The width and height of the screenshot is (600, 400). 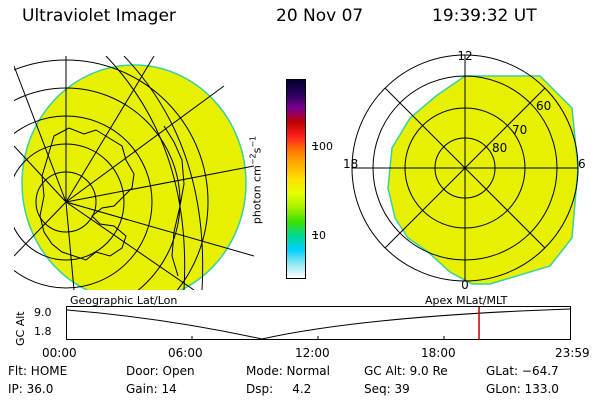 What do you see at coordinates (466, 300) in the screenshot?
I see `mag-panel-label: Apex MLat/MLT` at bounding box center [466, 300].